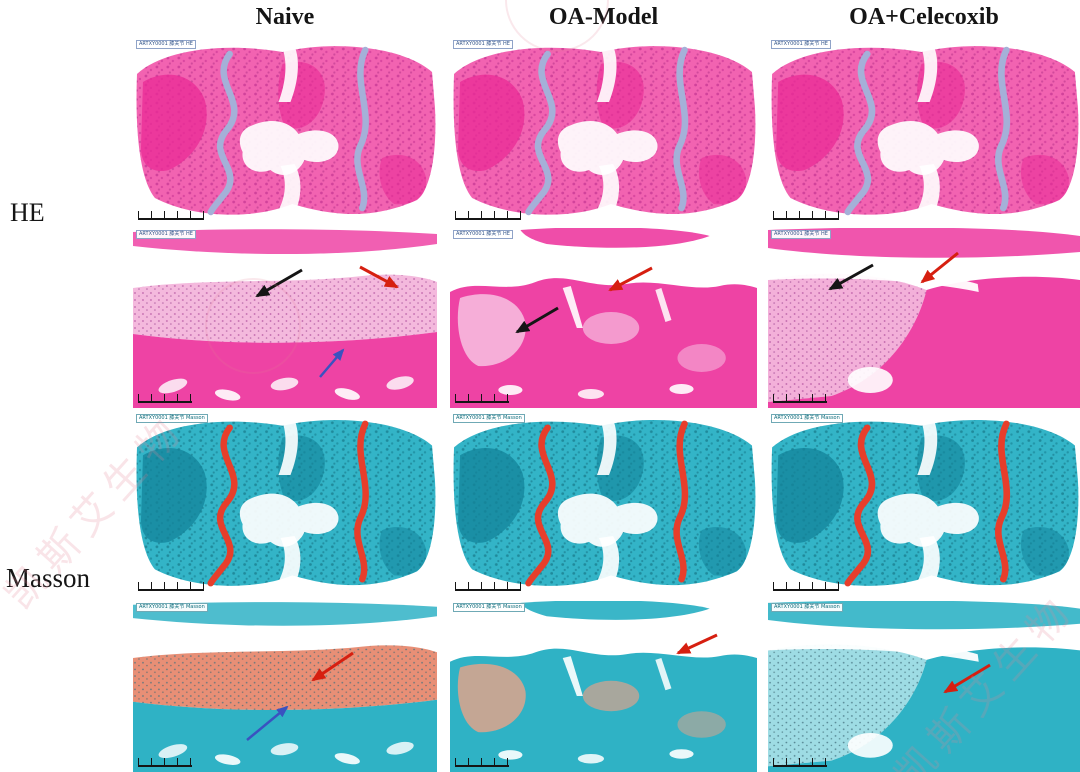 The width and height of the screenshot is (1080, 772). What do you see at coordinates (603, 686) in the screenshot?
I see `panel-masson-high-oa-model: ARTXY0001 膝关节 Masson` at bounding box center [603, 686].